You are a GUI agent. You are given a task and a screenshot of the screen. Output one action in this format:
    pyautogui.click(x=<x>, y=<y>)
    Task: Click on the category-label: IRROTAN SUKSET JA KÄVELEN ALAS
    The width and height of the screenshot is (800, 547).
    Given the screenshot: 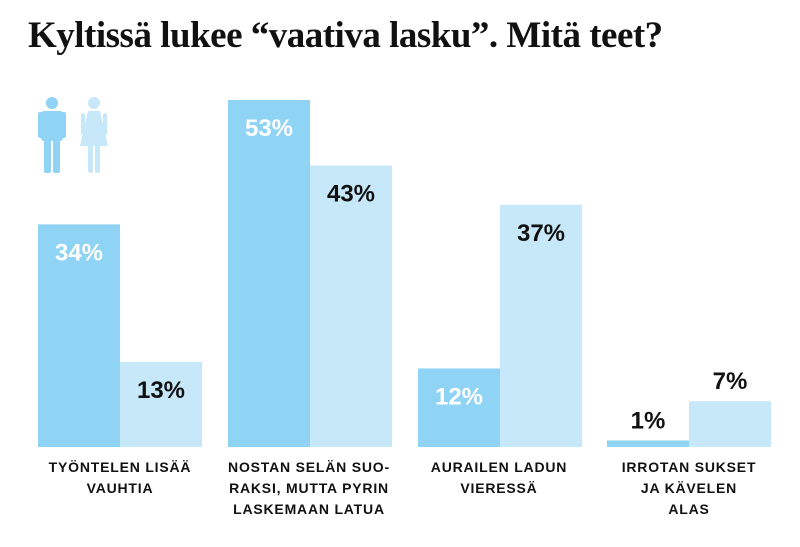 What is the action you would take?
    pyautogui.click(x=689, y=488)
    